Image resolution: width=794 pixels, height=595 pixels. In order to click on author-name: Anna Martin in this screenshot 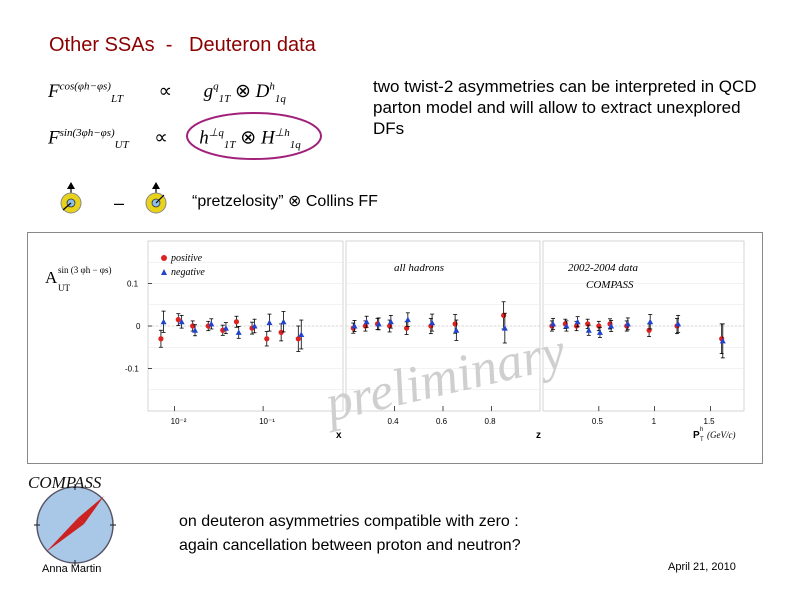, I will do `click(72, 569)`.